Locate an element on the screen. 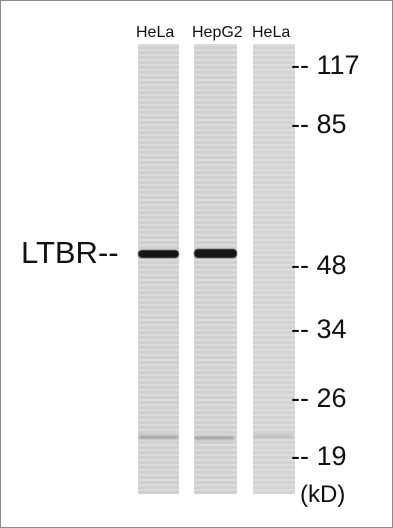  marker-19: -- 19 is located at coordinates (319, 456).